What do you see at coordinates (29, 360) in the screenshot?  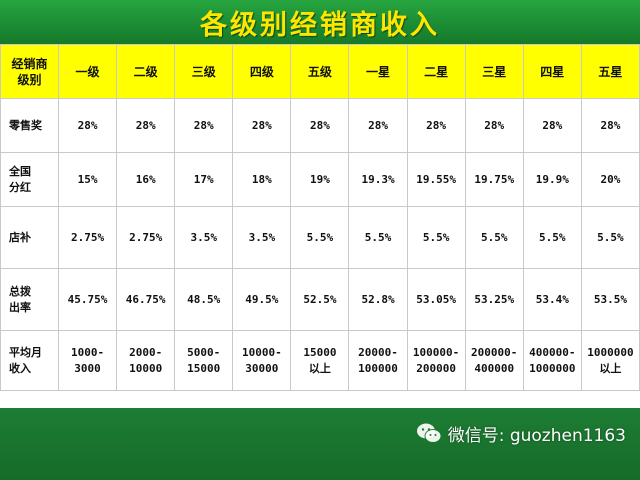 I see `row-label: 平均月 收入` at bounding box center [29, 360].